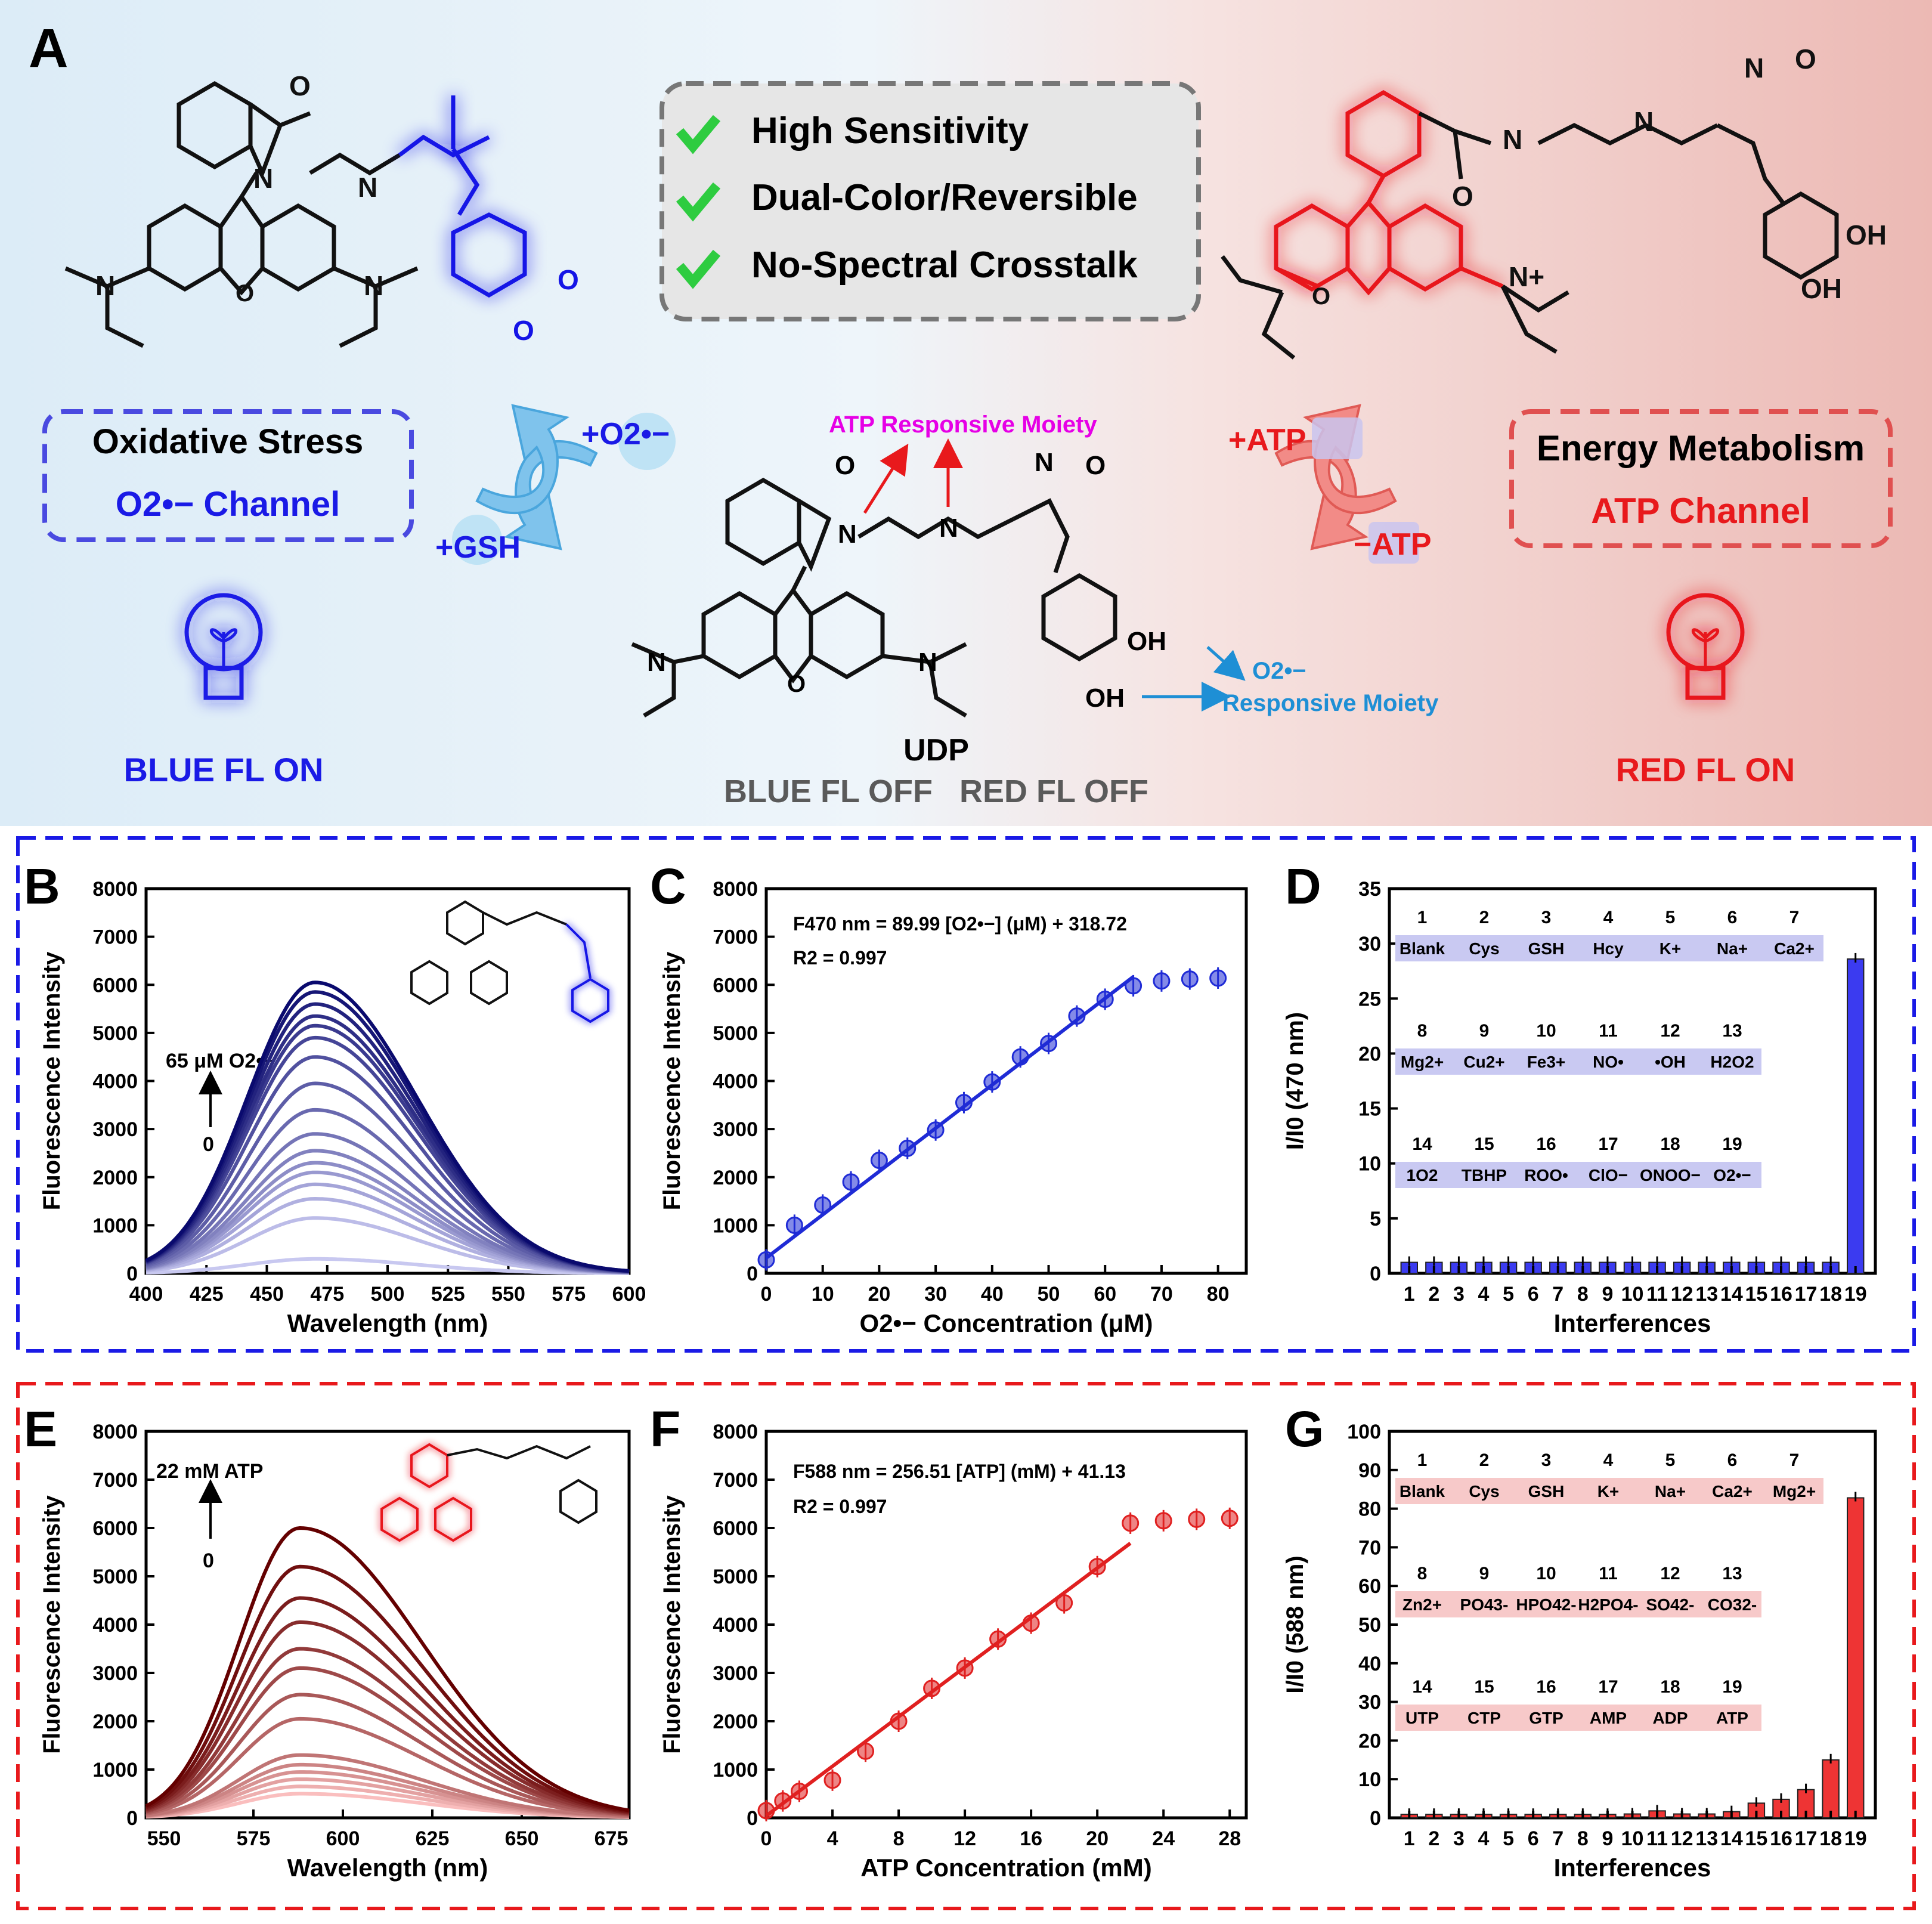 The height and width of the screenshot is (1924, 1932). Describe the element at coordinates (1369, 944) in the screenshot. I see `y-tick-label: 30` at that location.